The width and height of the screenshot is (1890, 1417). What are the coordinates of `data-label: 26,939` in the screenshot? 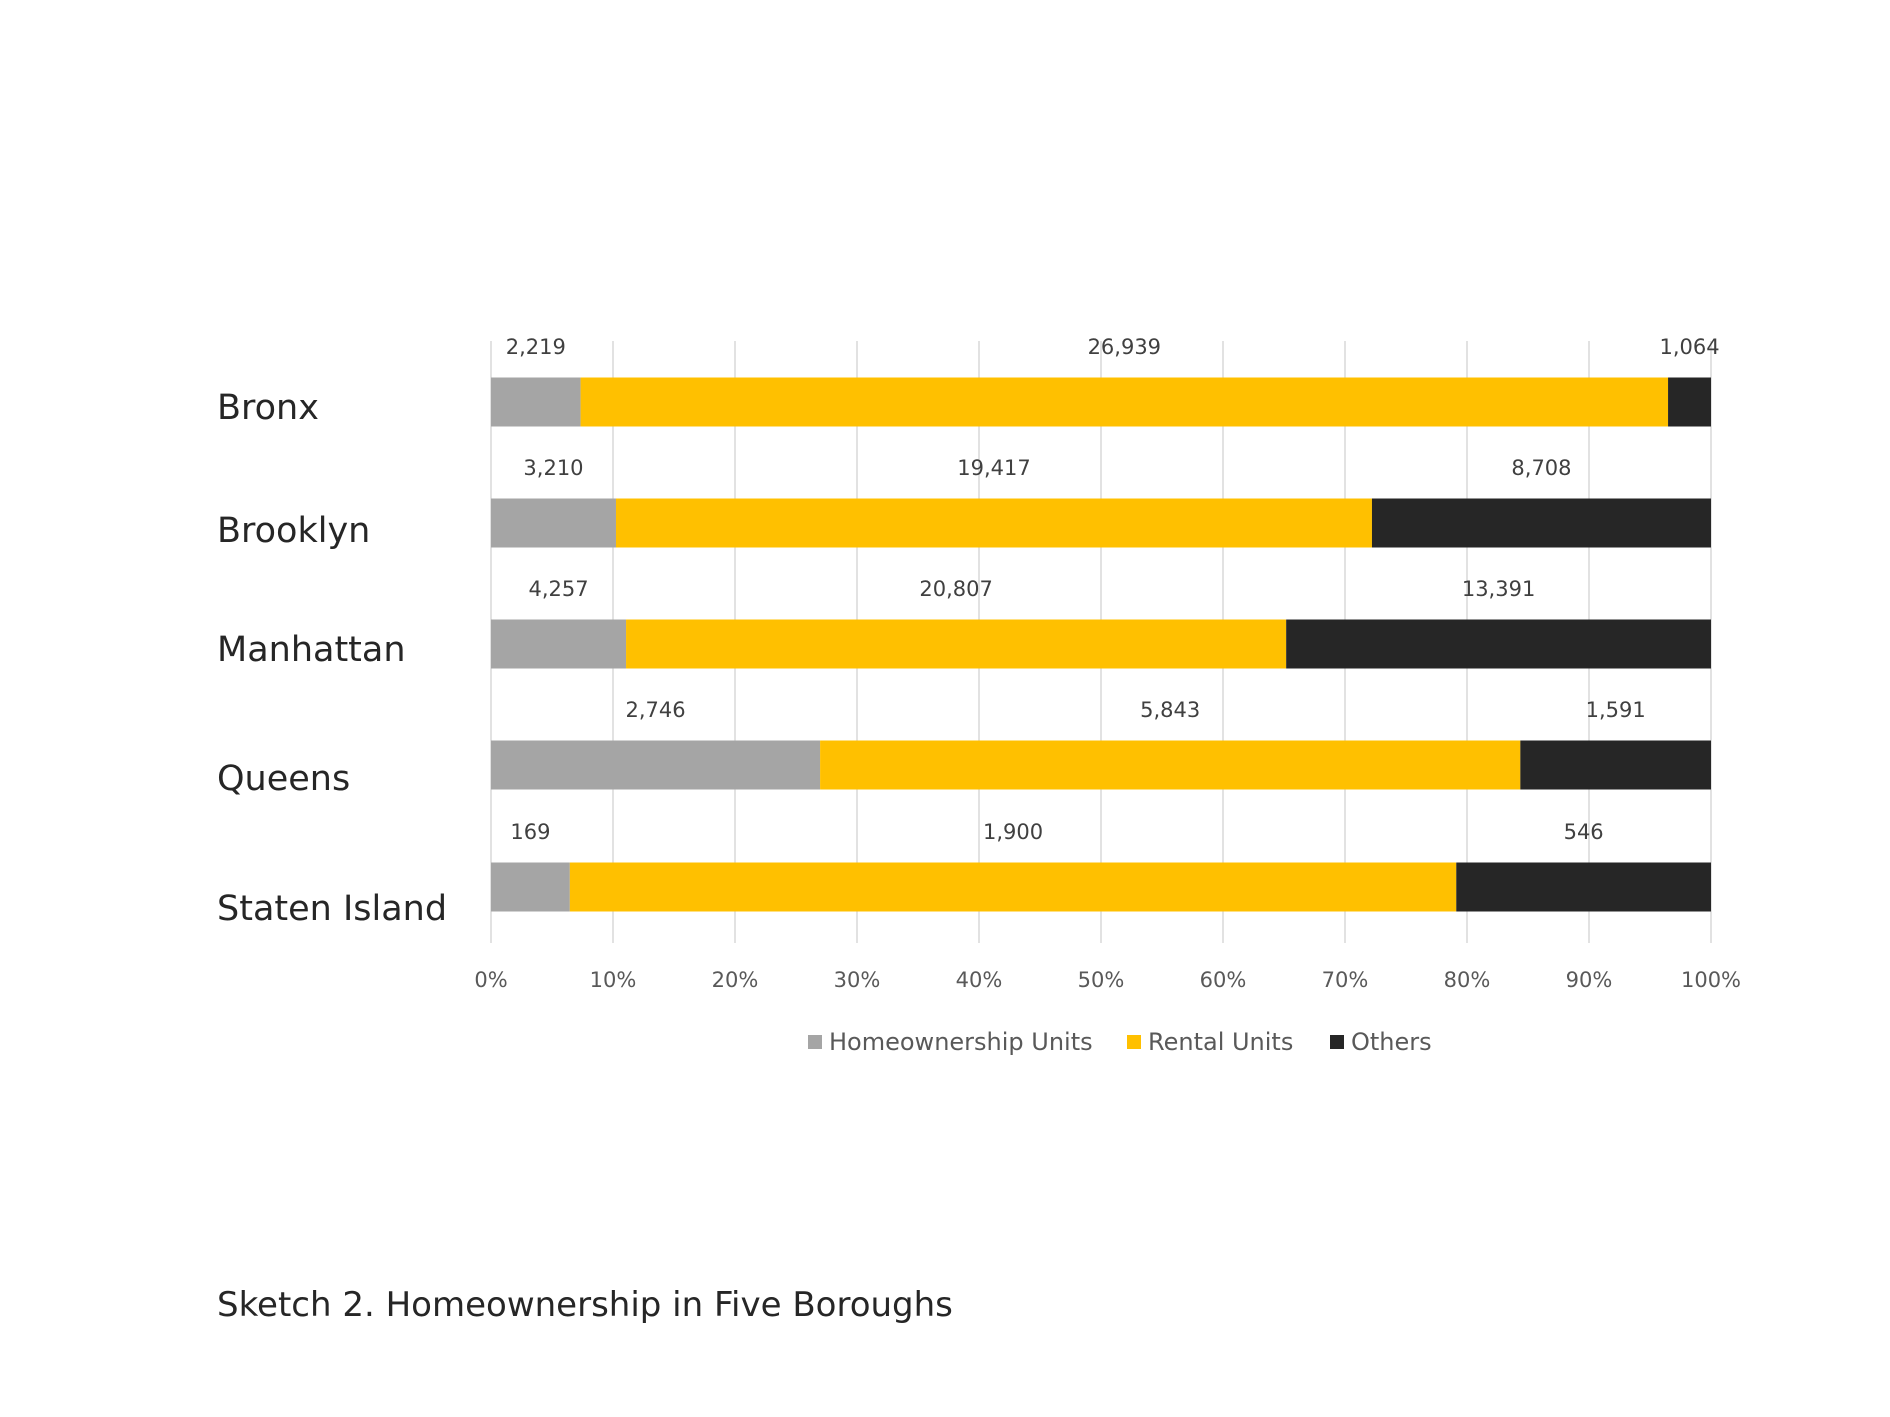 It's located at (1124, 347).